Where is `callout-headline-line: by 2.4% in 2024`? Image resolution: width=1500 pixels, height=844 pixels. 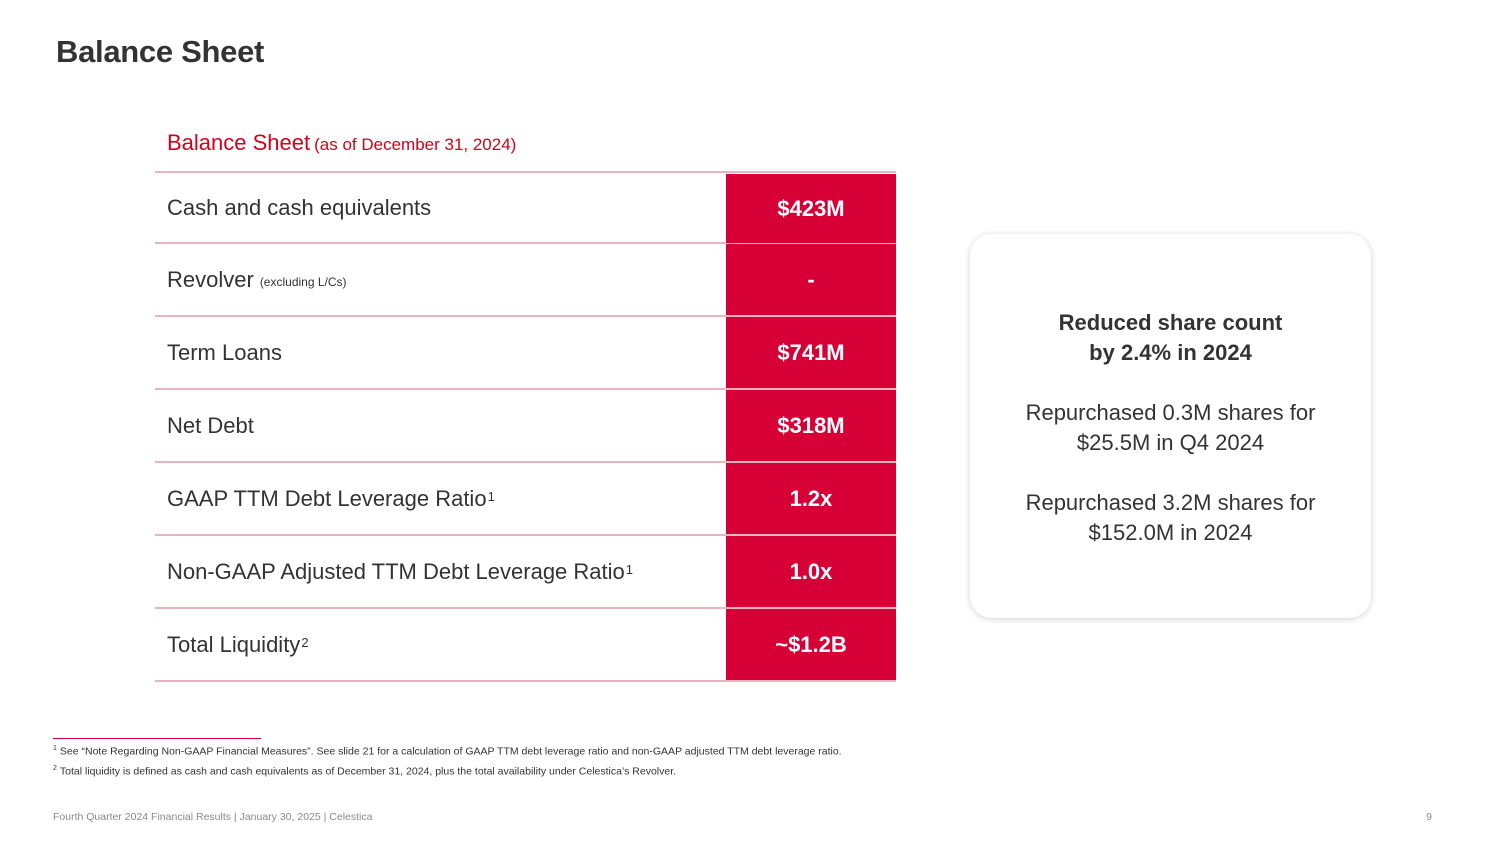 callout-headline-line: by 2.4% in 2024 is located at coordinates (1170, 352).